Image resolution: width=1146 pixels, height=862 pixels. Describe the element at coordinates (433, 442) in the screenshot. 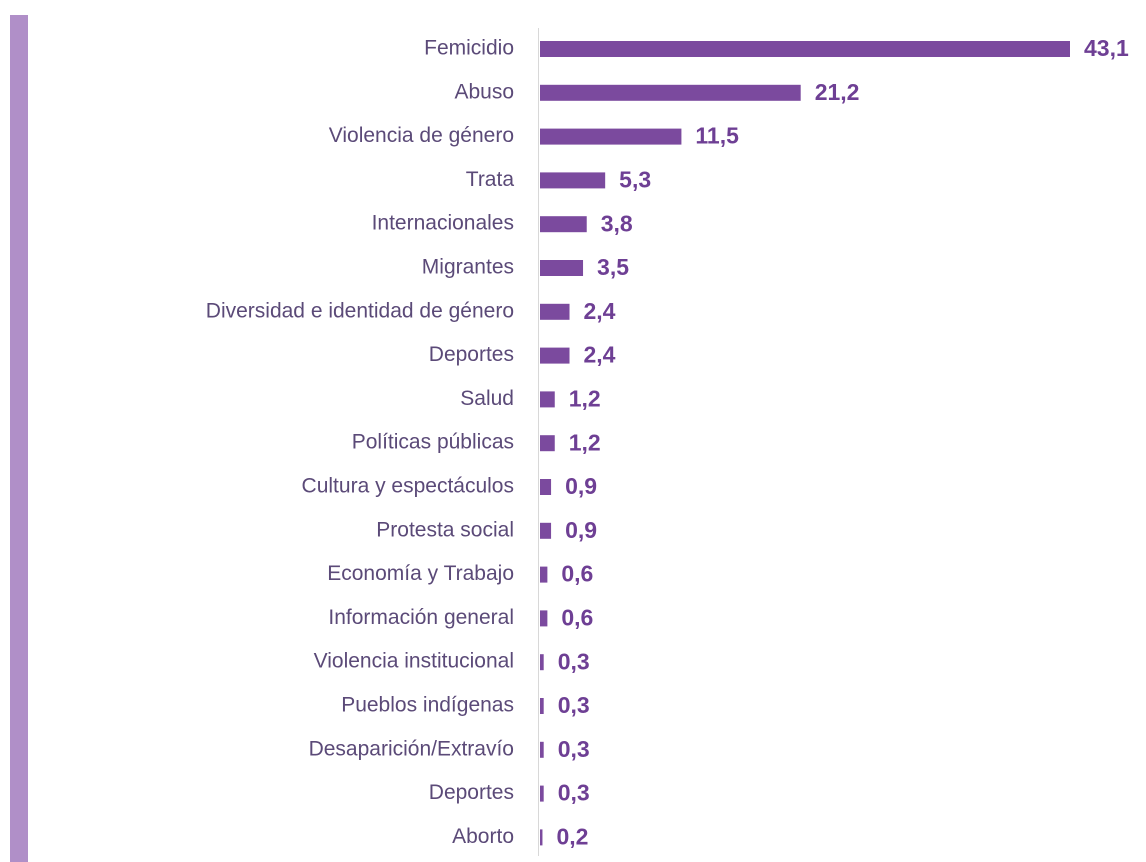

I see `category-label: Políticas públicas` at that location.